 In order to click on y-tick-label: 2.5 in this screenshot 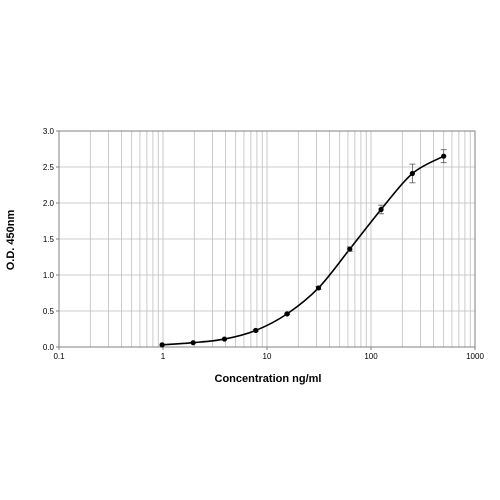, I will do `click(49, 167)`.